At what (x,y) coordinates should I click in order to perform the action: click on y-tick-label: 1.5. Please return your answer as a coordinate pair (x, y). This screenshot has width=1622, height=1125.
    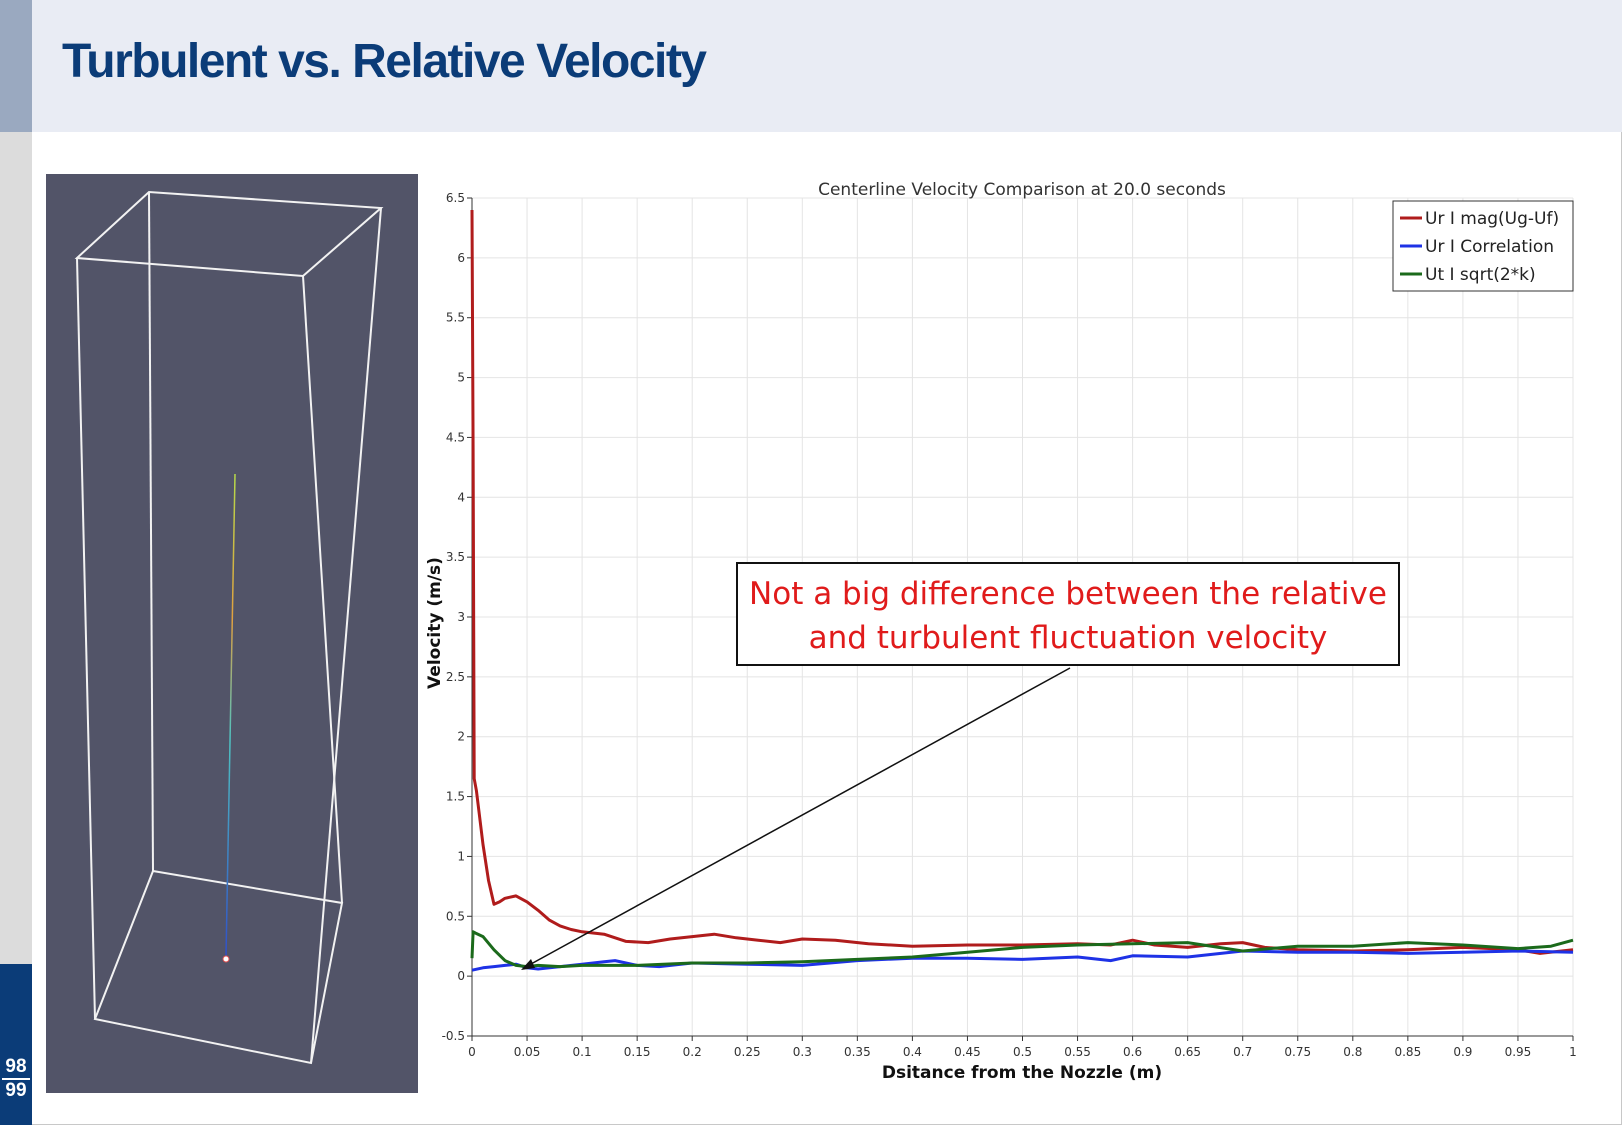
    Looking at the image, I should click on (455, 797).